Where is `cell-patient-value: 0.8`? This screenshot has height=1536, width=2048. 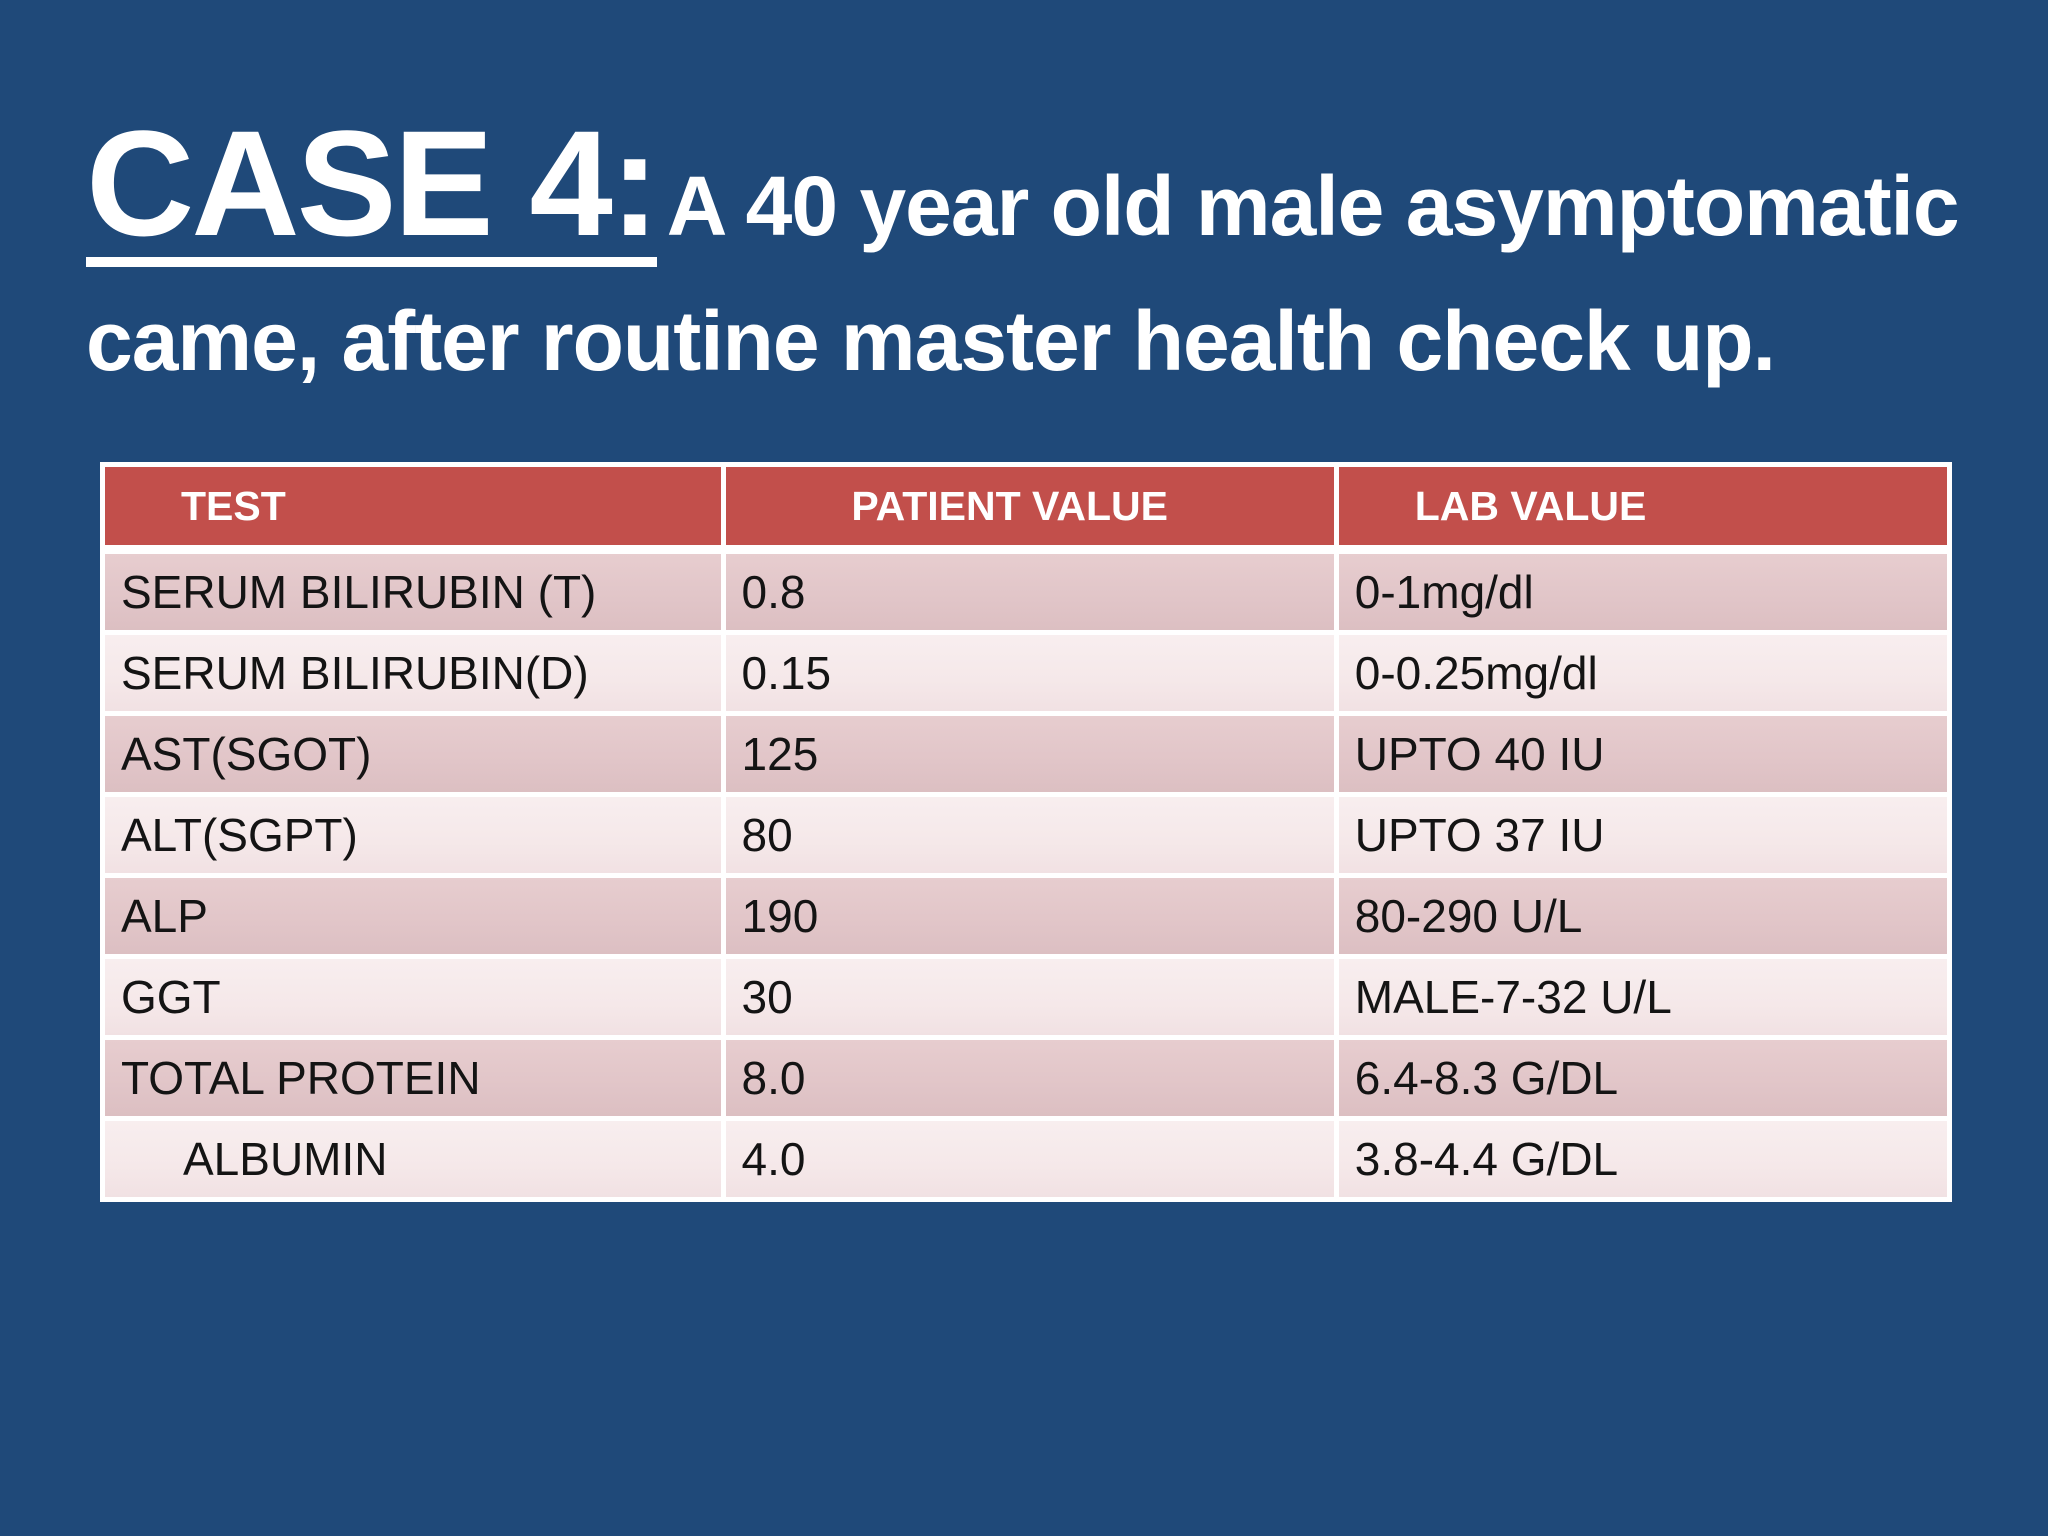 cell-patient-value: 0.8 is located at coordinates (1029, 592).